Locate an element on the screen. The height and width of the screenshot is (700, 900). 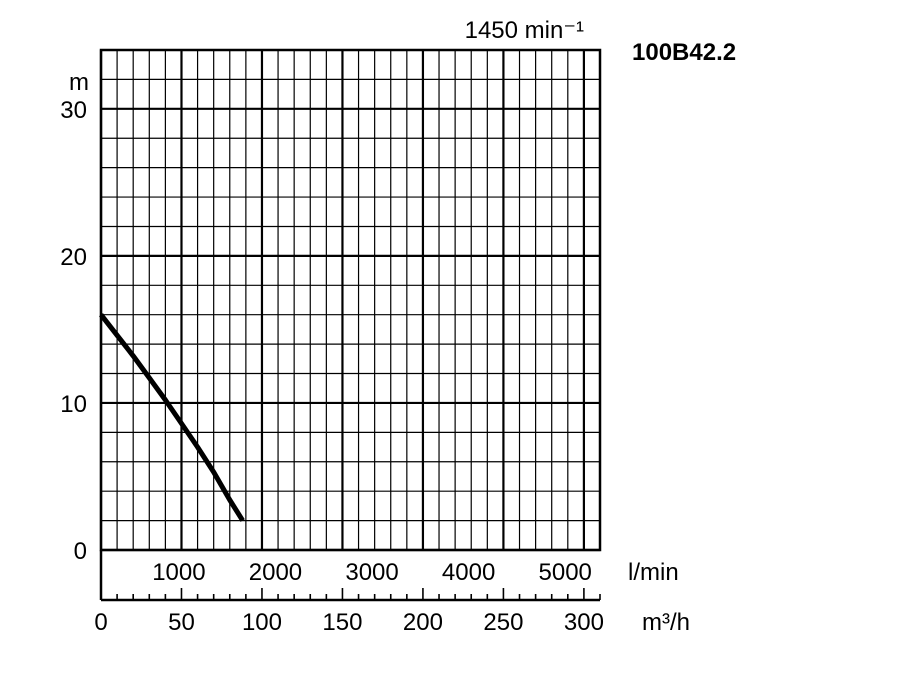
m3h-tick-label: 300 is located at coordinates (584, 622).